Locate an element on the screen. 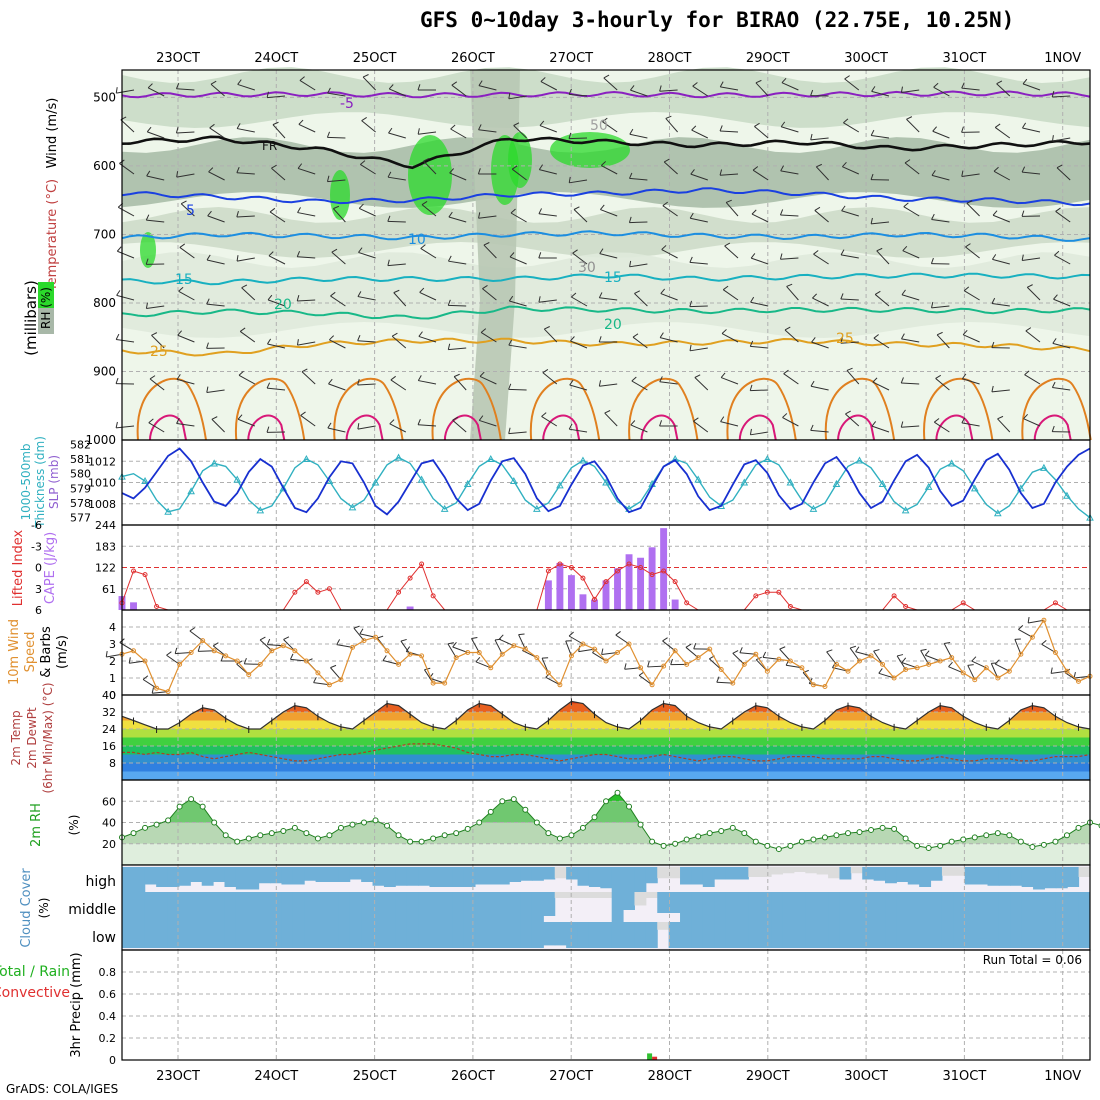 The image size is (1100, 1100). wind-barb-151-flag is located at coordinates (816, 252).